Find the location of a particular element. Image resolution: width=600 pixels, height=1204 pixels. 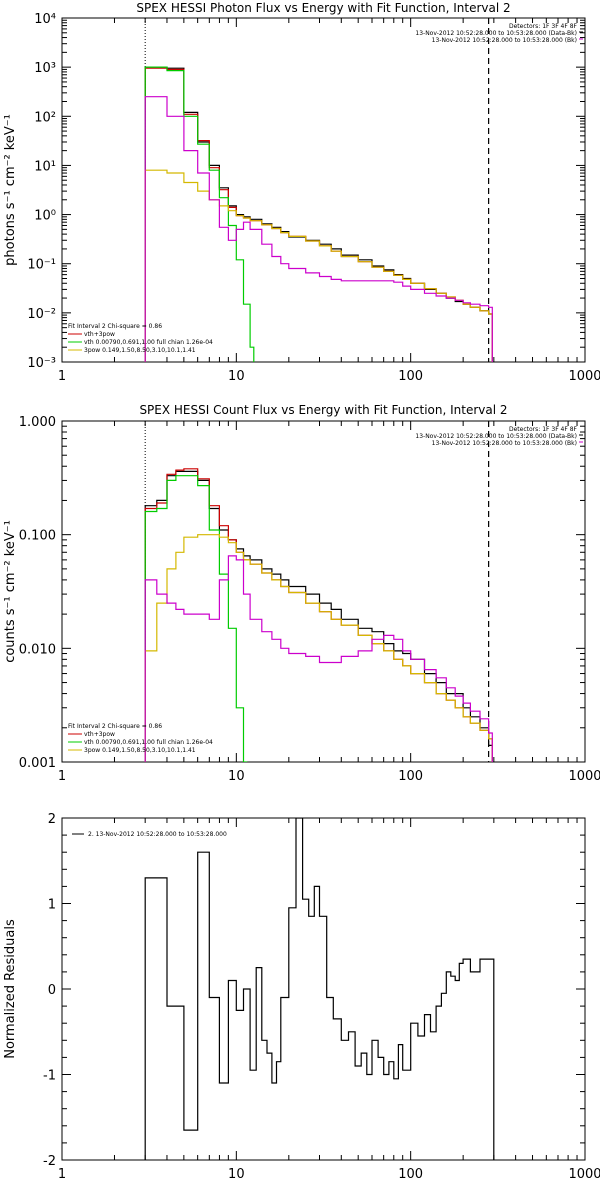

y-tick-label: 1.000 is located at coordinates (37, 422).